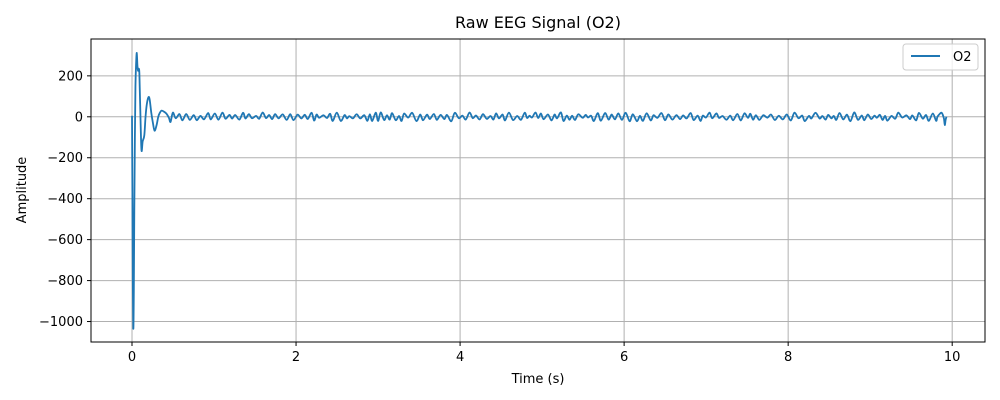 The width and height of the screenshot is (1000, 400). What do you see at coordinates (79, 117) in the screenshot?
I see `y-tick-label: 0` at bounding box center [79, 117].